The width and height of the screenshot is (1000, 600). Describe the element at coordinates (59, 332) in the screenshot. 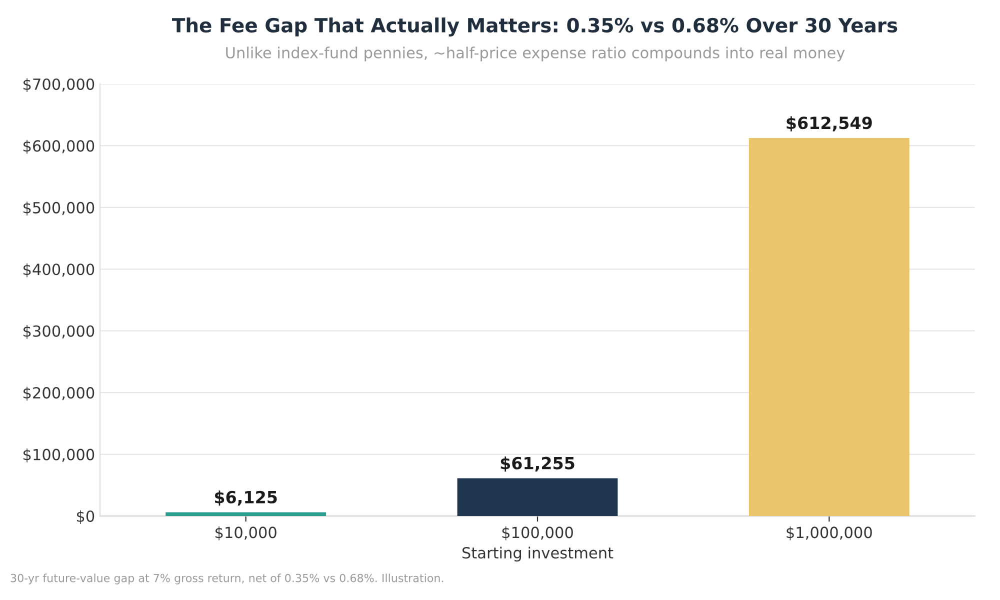

I see `y-tick-label: $300,000` at that location.